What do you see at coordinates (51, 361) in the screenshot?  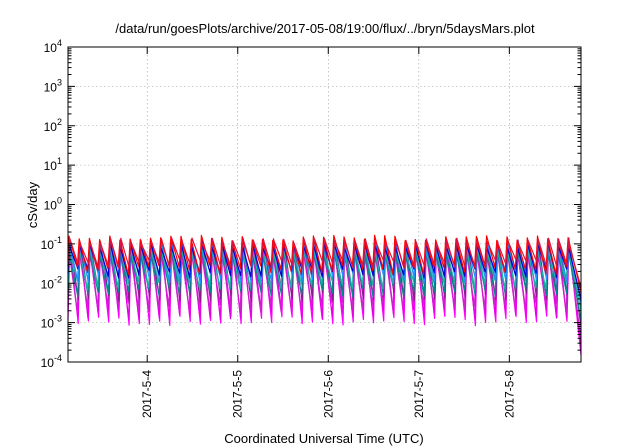 I see `y-tick-label: 10⁻⁴` at bounding box center [51, 361].